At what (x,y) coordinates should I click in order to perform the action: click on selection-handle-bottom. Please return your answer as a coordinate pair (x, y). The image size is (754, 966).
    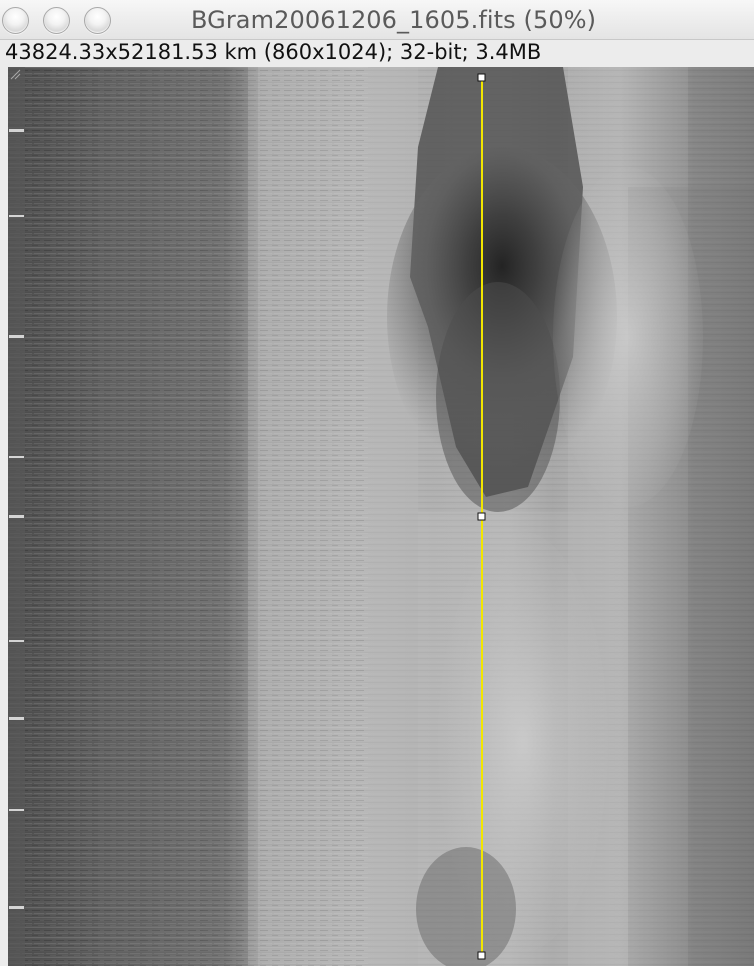
    Looking at the image, I should click on (481, 955).